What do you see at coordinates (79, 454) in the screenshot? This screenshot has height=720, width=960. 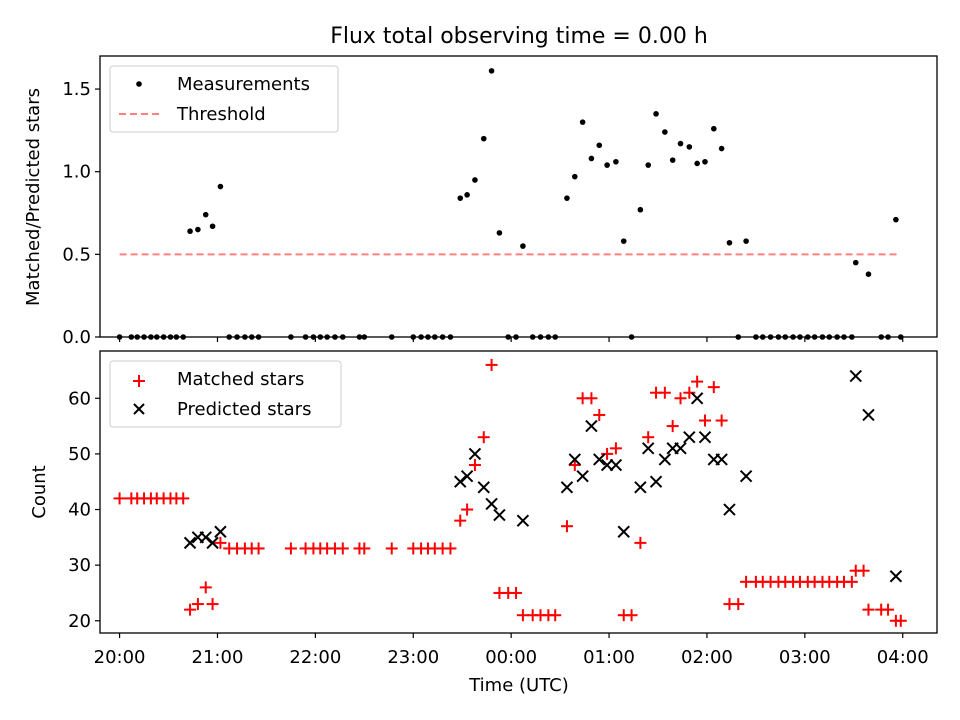 I see `y-tick-label: 50` at bounding box center [79, 454].